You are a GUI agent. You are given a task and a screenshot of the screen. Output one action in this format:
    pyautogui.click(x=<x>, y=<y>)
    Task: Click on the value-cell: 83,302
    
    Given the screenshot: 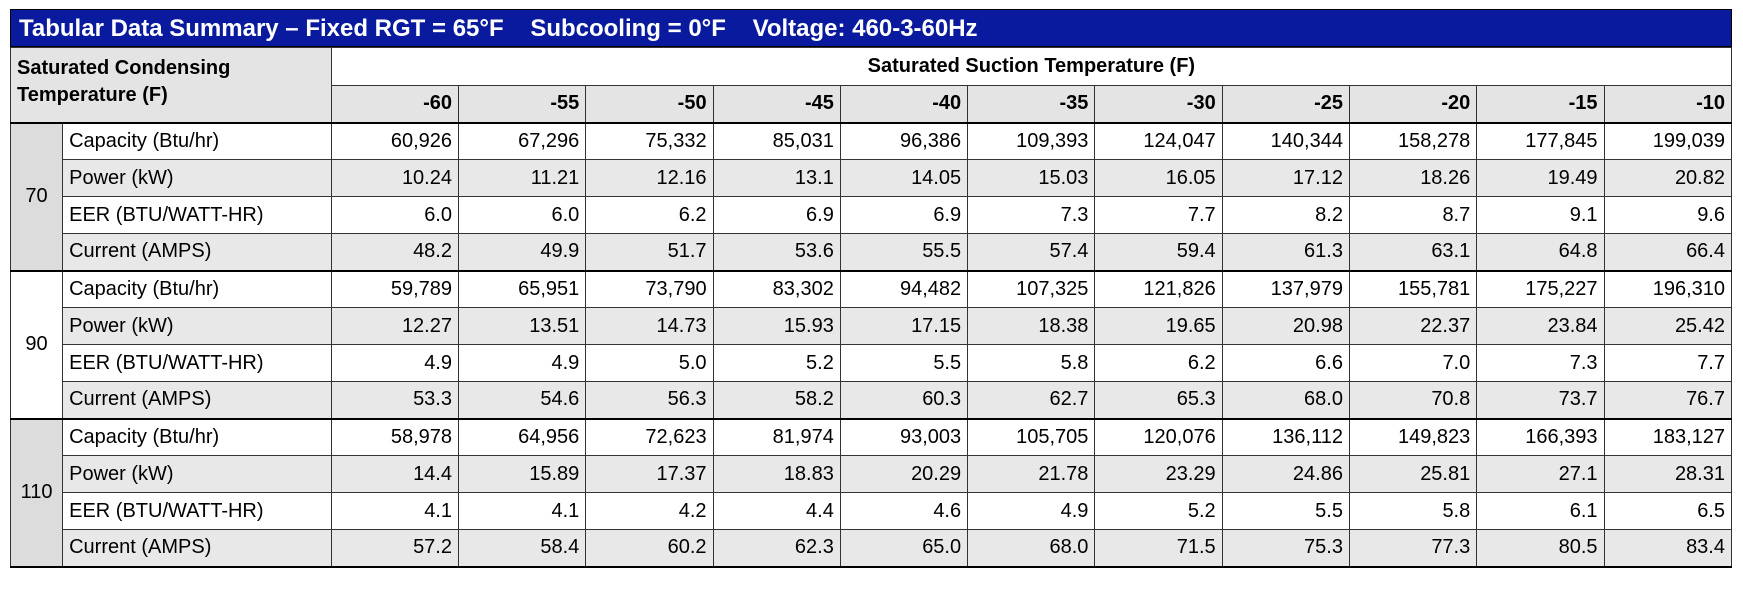 What is the action you would take?
    pyautogui.click(x=776, y=289)
    